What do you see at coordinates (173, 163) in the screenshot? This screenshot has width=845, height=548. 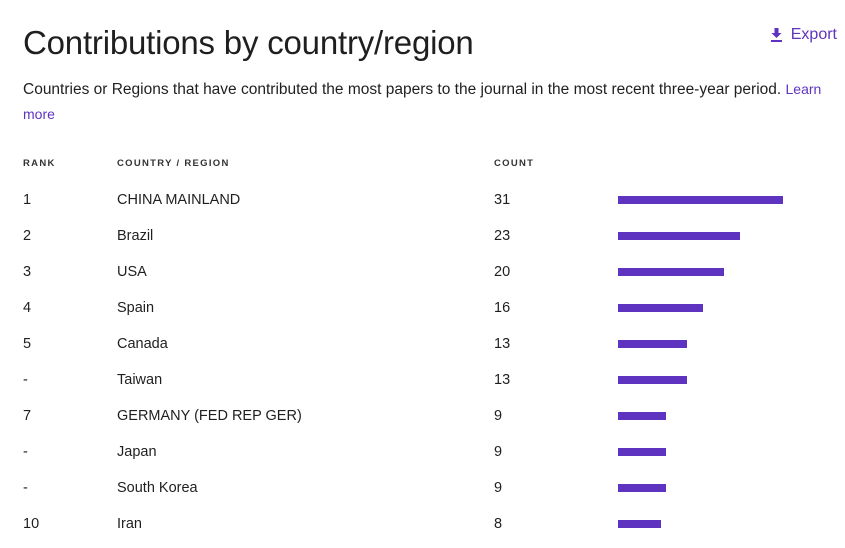 I see `country-header: COUNTRY / REGION` at bounding box center [173, 163].